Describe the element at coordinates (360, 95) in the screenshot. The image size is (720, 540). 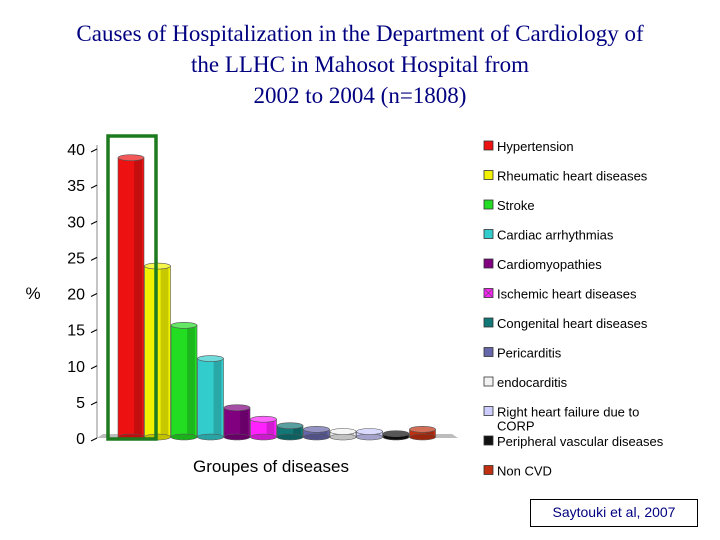
I see `title-line-3: 2002 to 2004 (n=1808)` at that location.